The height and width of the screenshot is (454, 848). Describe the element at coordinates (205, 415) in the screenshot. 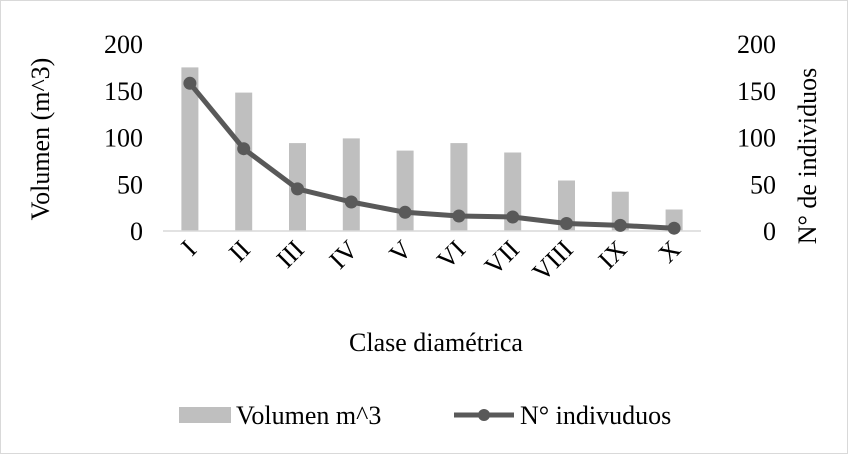

I see `legend-swatch-volumen` at that location.